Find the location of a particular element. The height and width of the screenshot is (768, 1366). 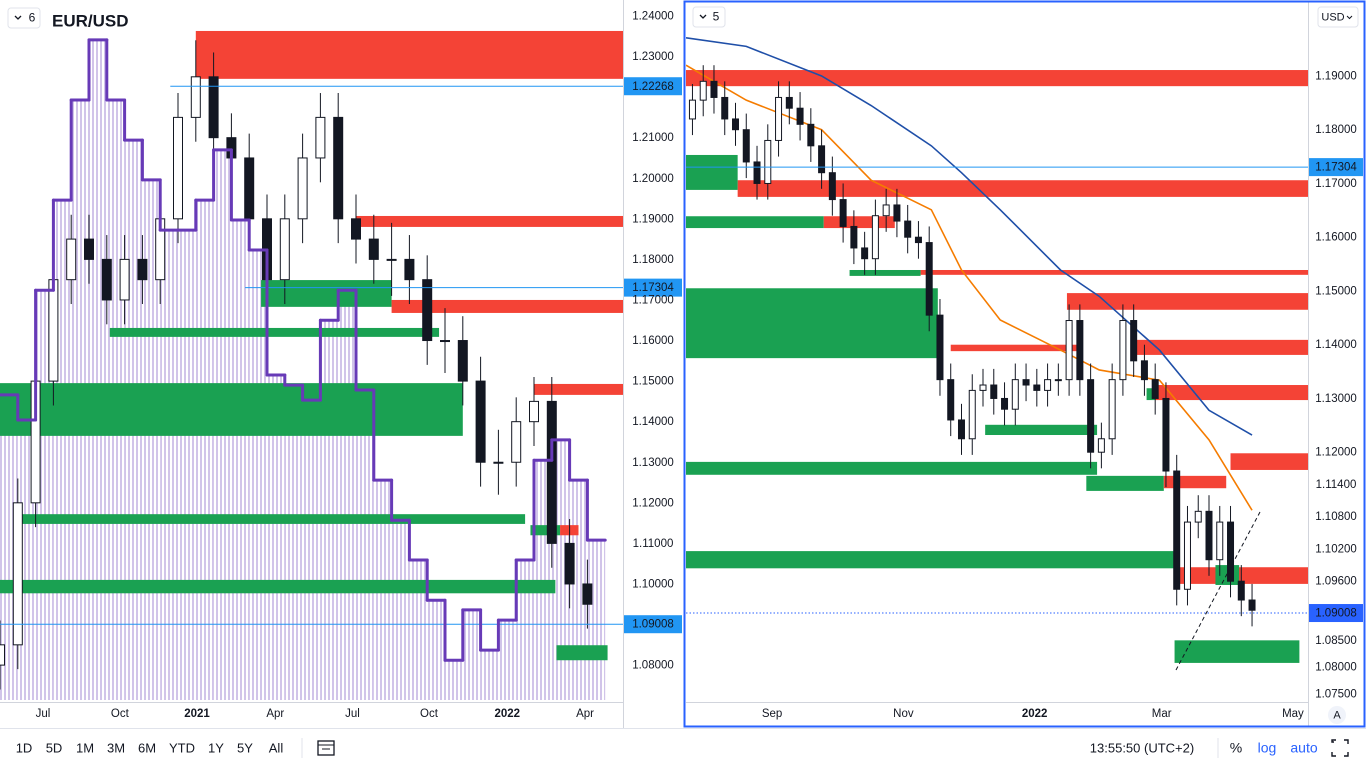

fullscreen-icon is located at coordinates (1340, 748).